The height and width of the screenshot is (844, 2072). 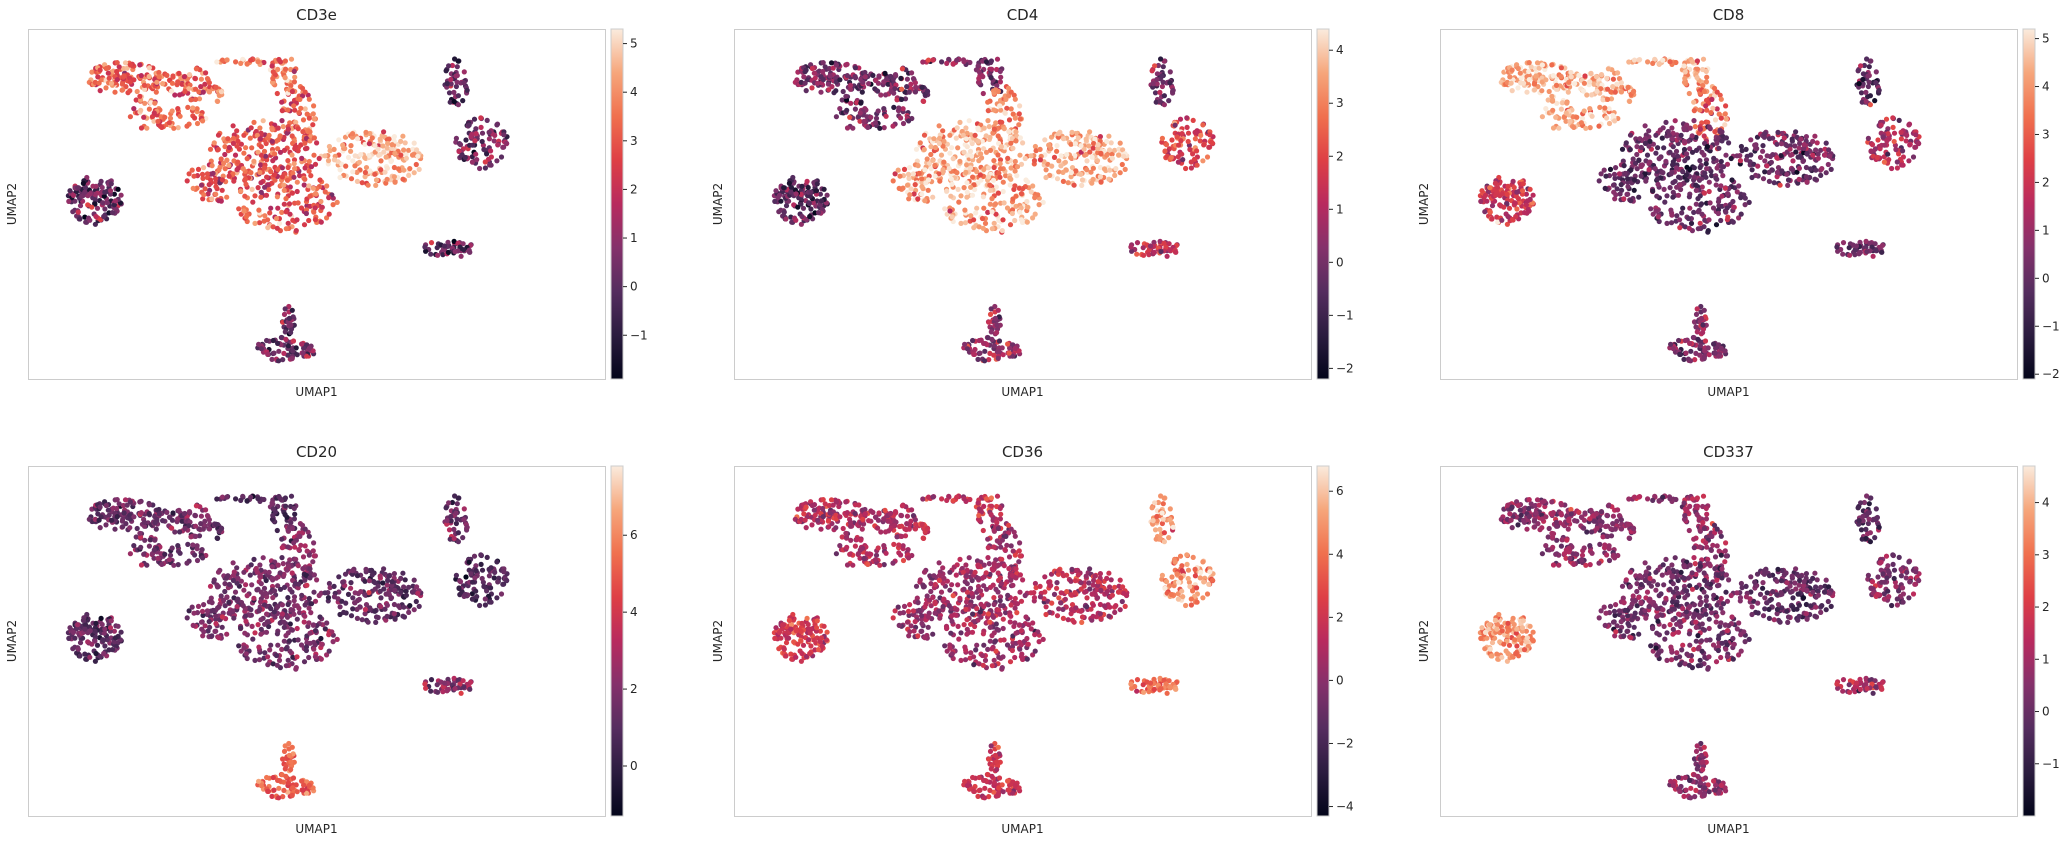 I want to click on colorbar-tick-label: 3, so click(x=2046, y=134).